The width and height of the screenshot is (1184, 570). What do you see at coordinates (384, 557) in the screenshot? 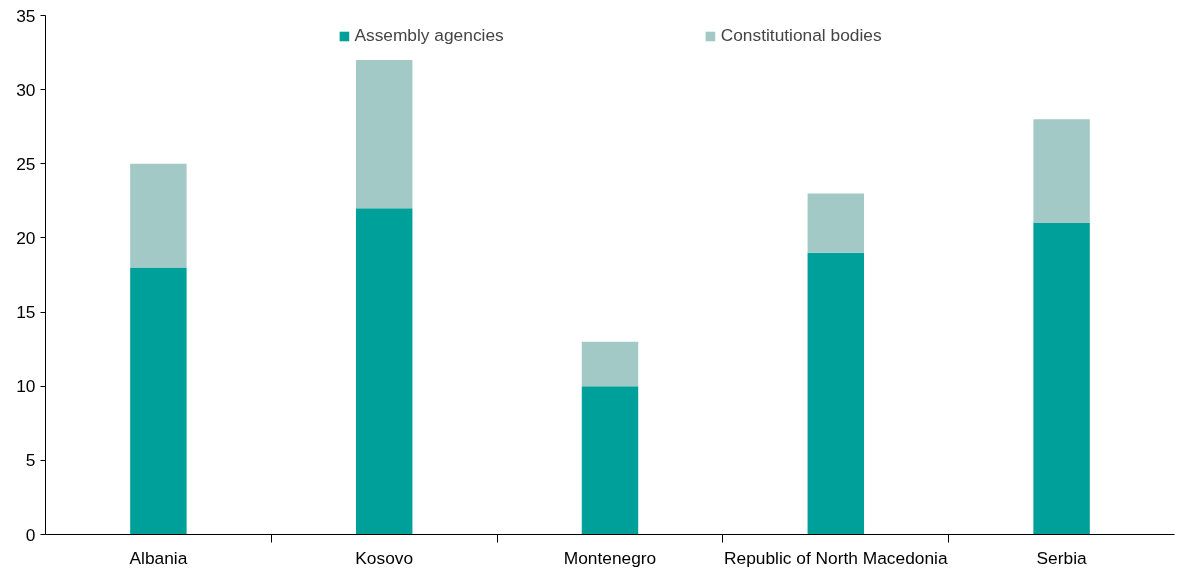
I see `x-tick-label: Kosovo` at bounding box center [384, 557].